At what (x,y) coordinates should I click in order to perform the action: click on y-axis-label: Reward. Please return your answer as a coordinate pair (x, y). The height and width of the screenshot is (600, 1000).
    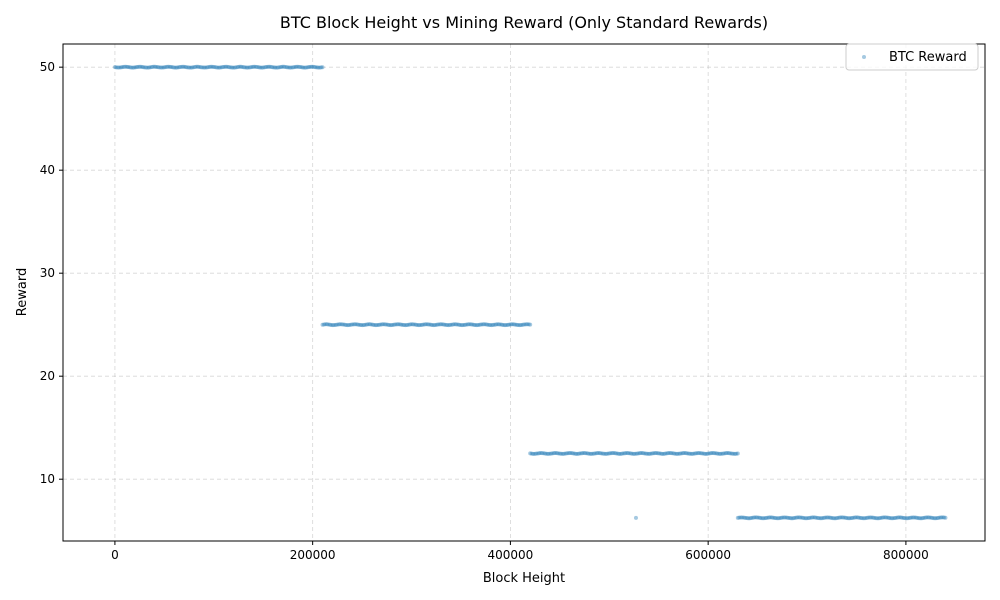
    Looking at the image, I should click on (22, 292).